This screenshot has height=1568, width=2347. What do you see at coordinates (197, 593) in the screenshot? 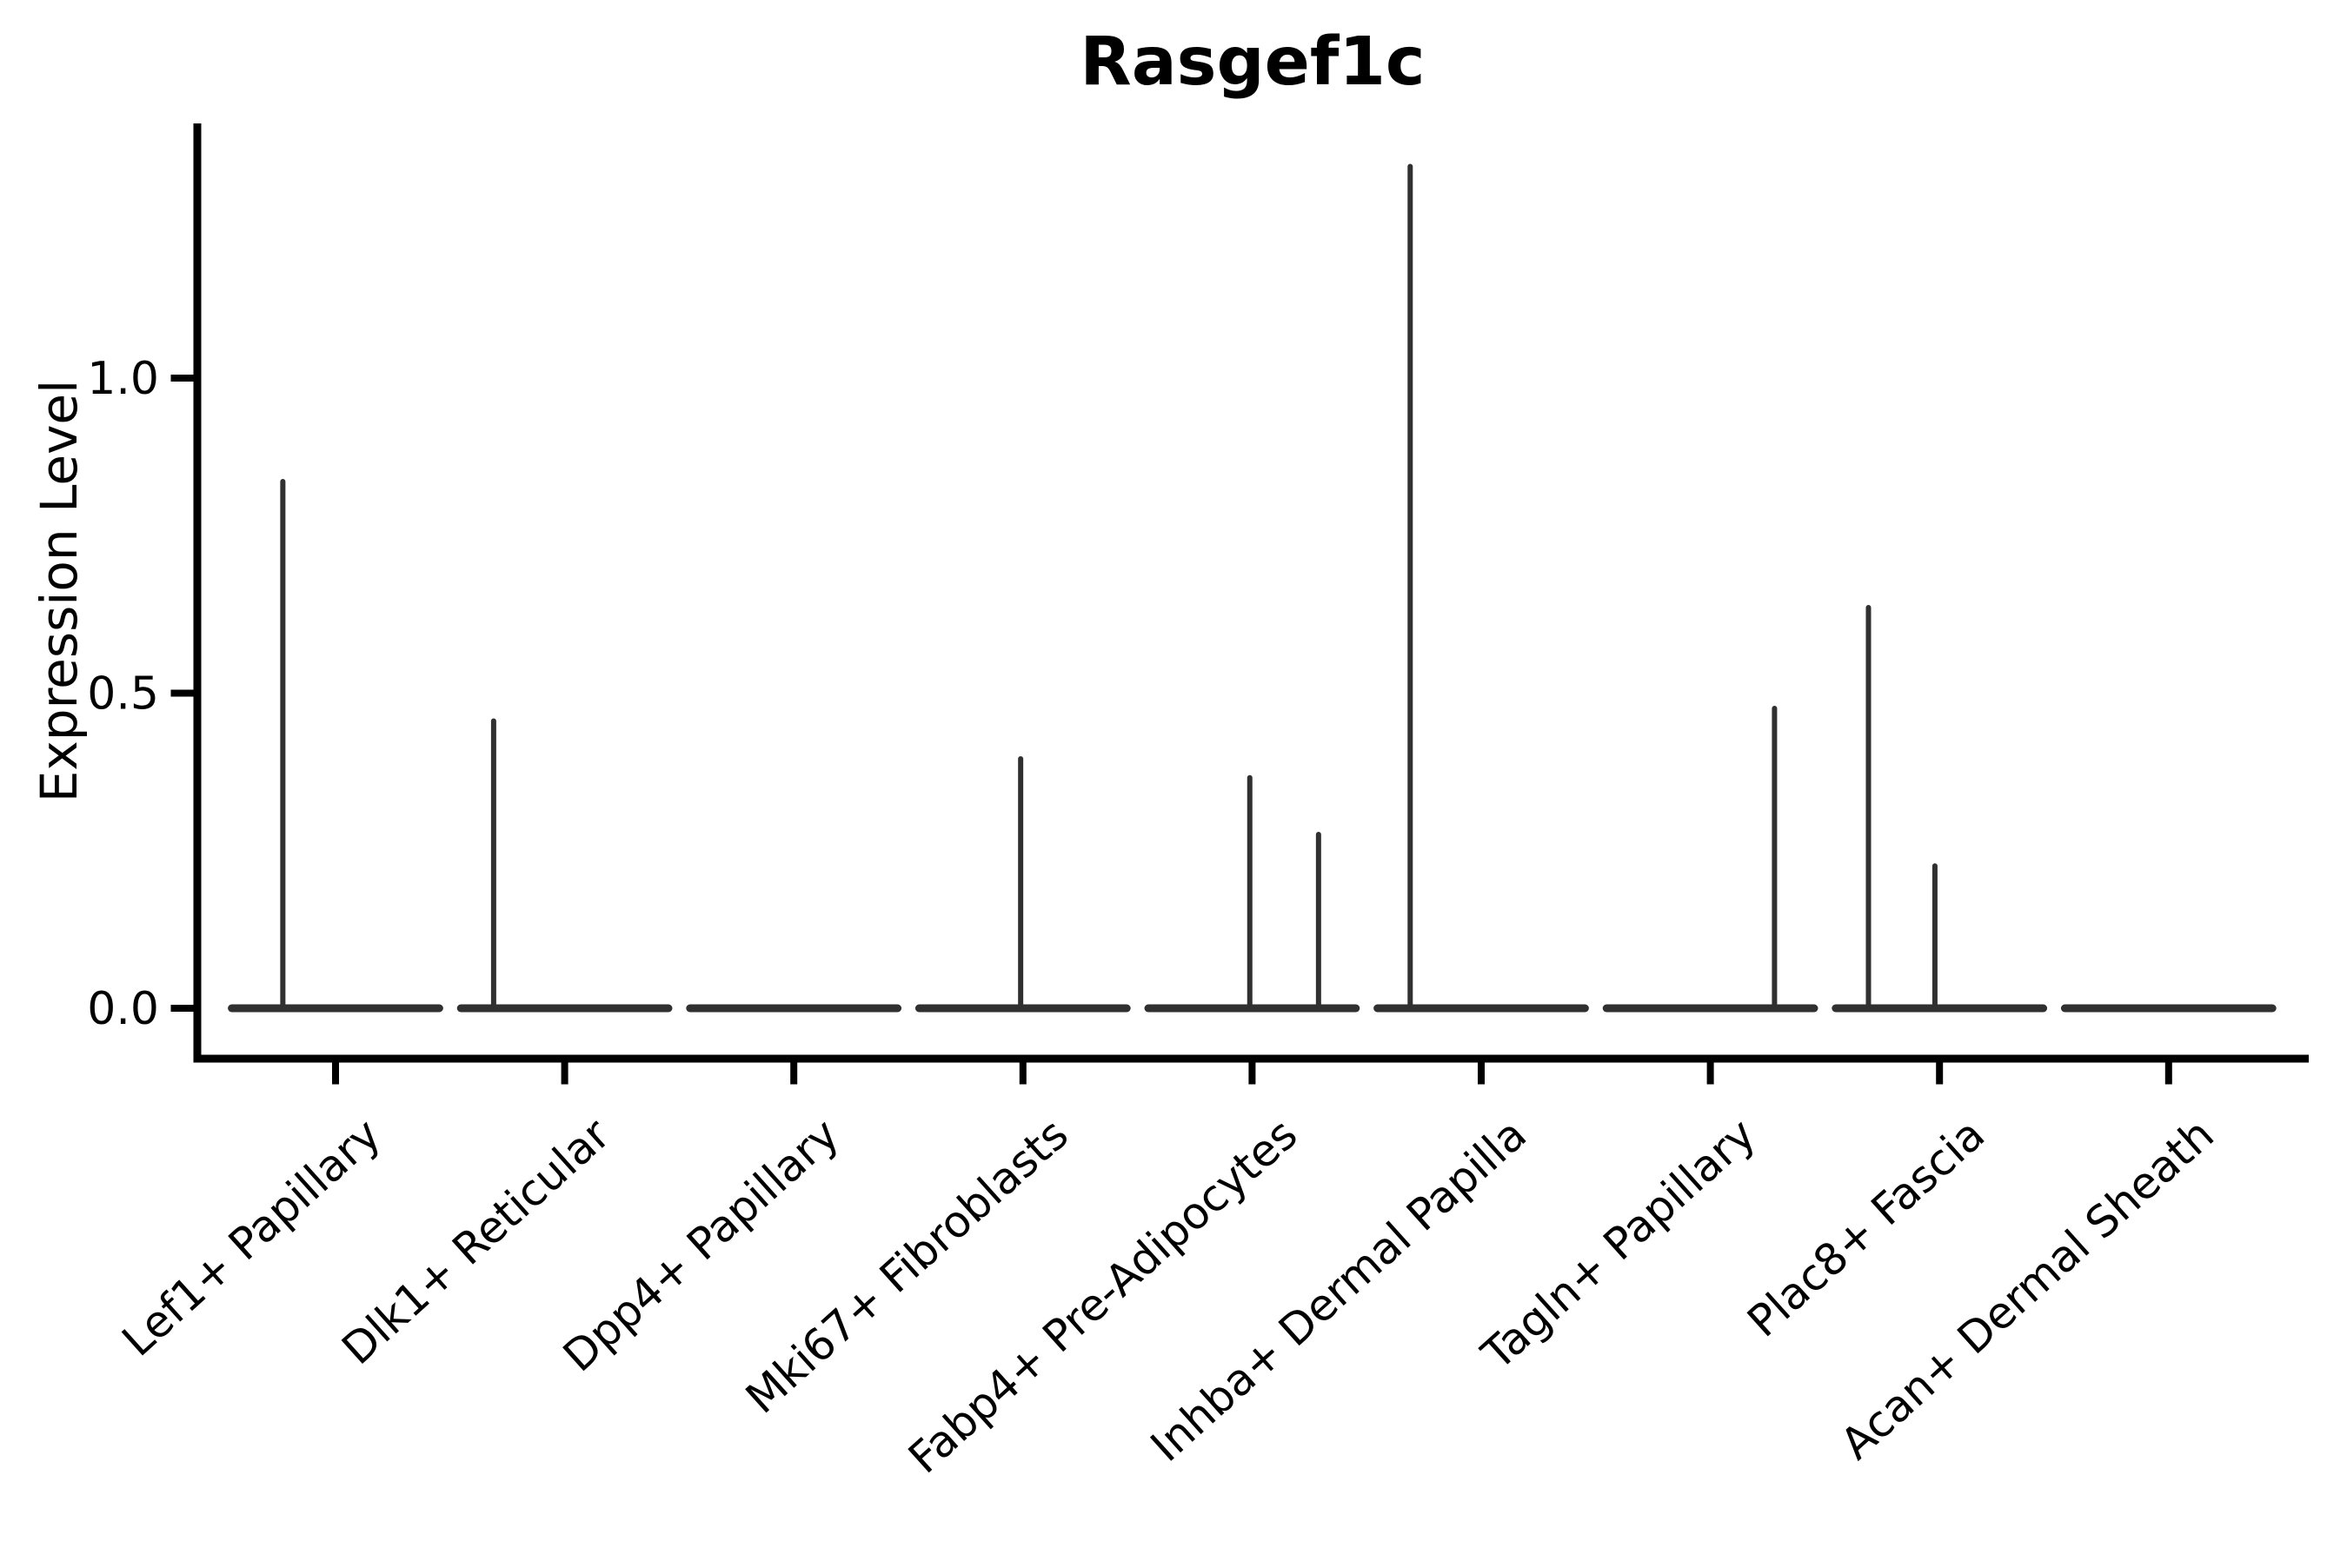
I see `y-axis-spine` at bounding box center [197, 593].